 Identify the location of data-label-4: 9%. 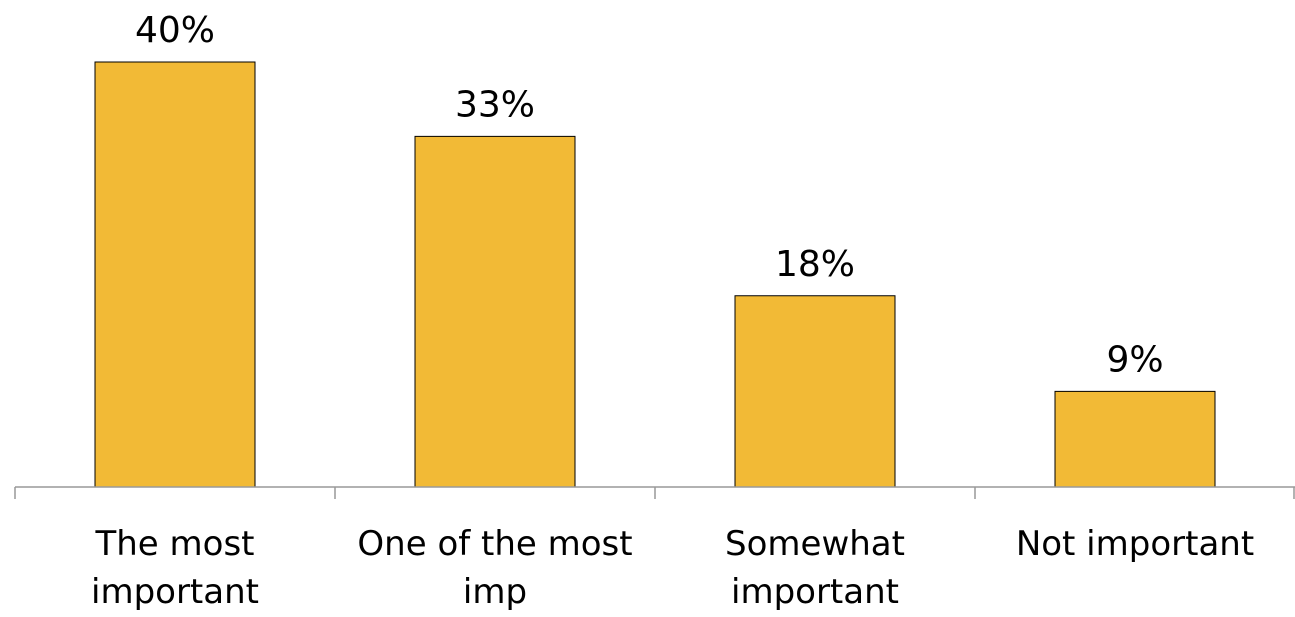
(1134, 359).